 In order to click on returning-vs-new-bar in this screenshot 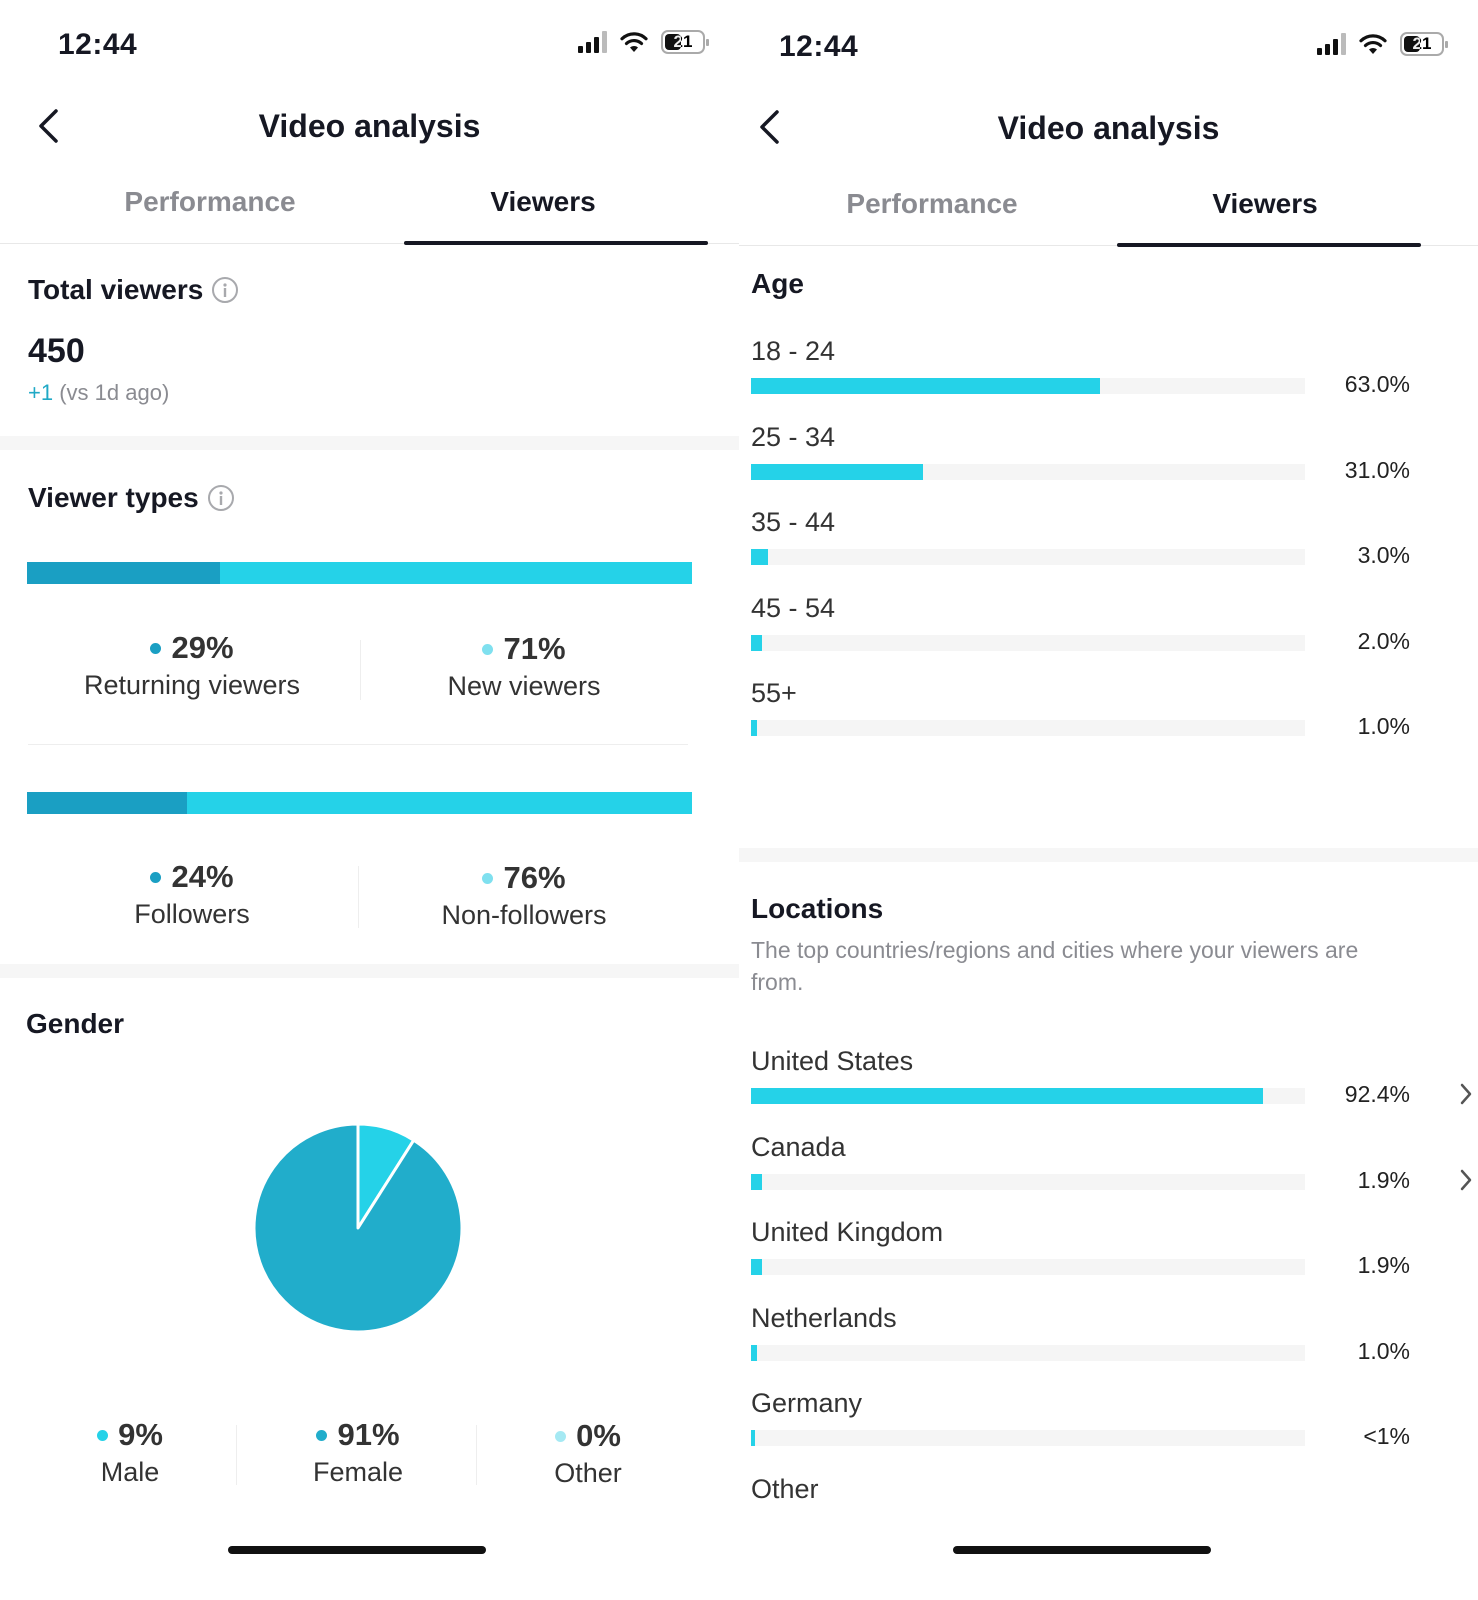, I will do `click(359, 573)`.